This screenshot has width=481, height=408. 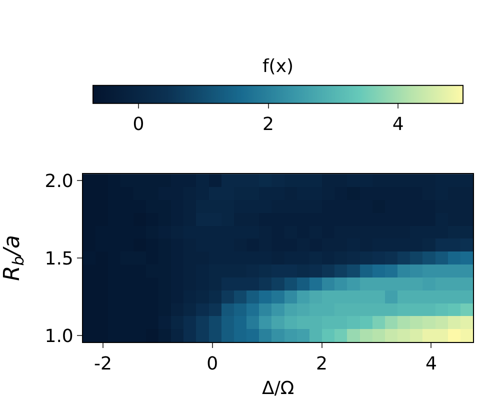 What do you see at coordinates (398, 124) in the screenshot?
I see `color-bar-label: 4` at bounding box center [398, 124].